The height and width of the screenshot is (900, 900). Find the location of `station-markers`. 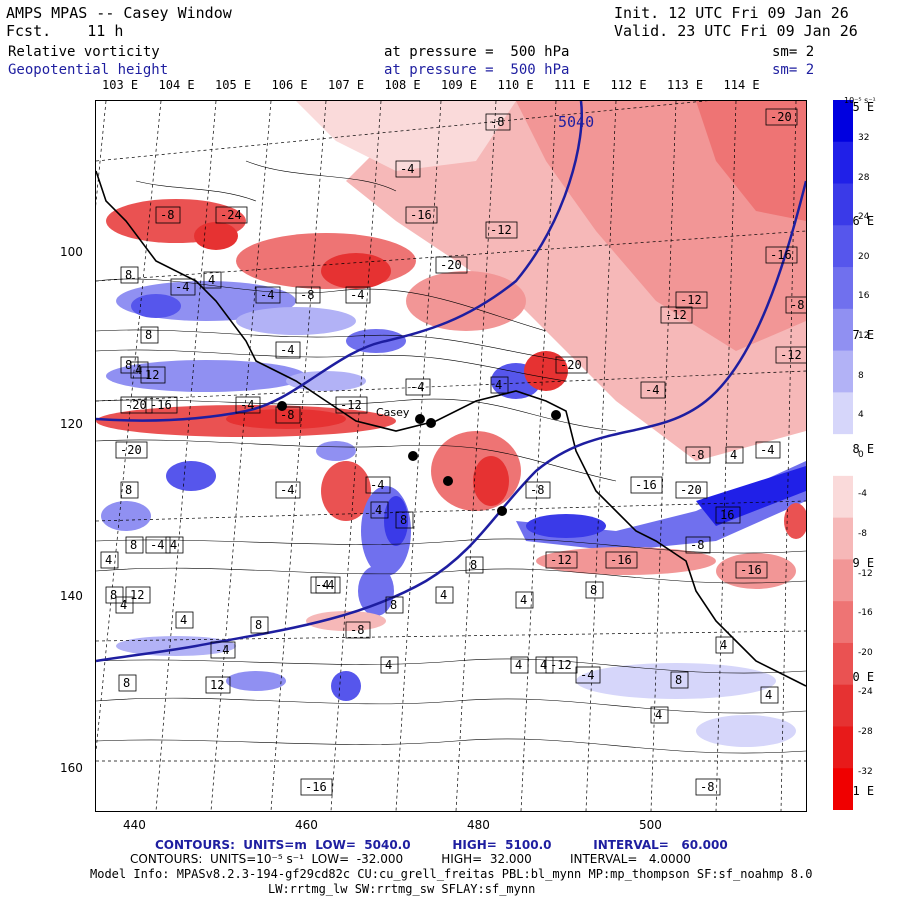

station-markers is located at coordinates (419, 458).